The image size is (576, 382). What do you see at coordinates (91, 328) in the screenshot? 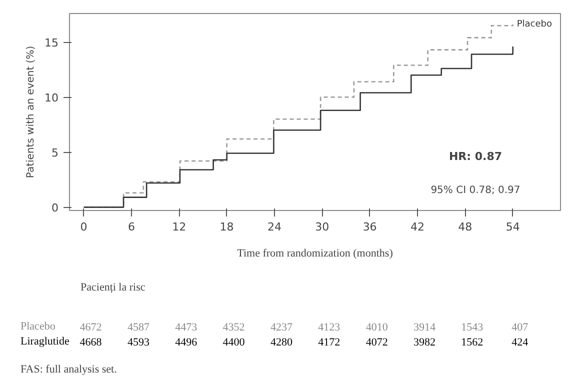
I see `text: 4672` at bounding box center [91, 328].